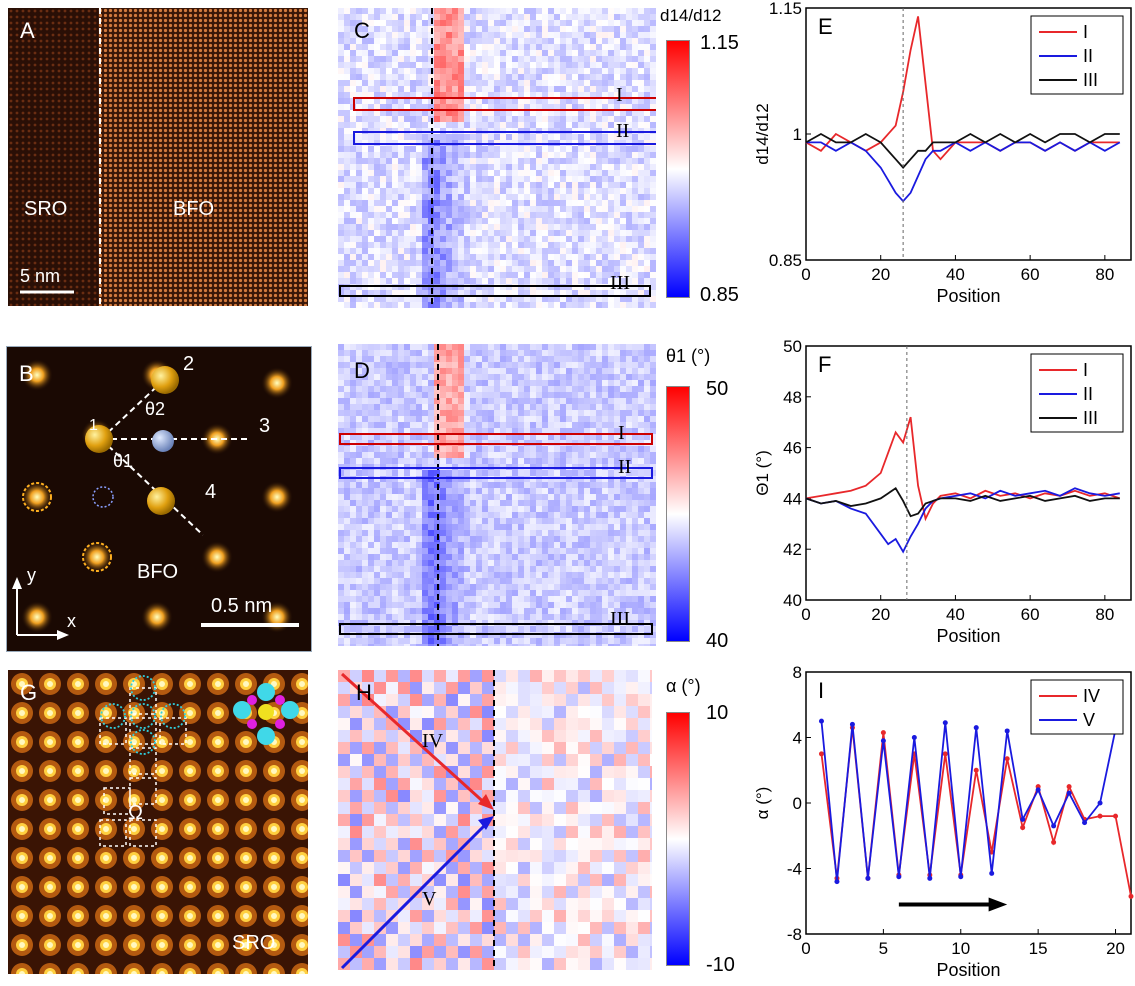  Describe the element at coordinates (691, 15) in the screenshot. I see `colorbar-c-title: d14/d12` at that location.